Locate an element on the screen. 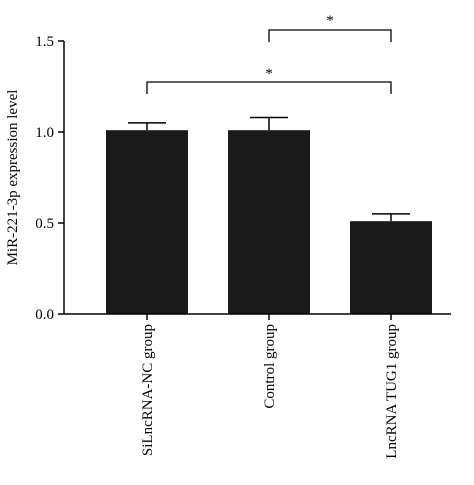  y-tick-label: 0.5 is located at coordinates (44, 224).